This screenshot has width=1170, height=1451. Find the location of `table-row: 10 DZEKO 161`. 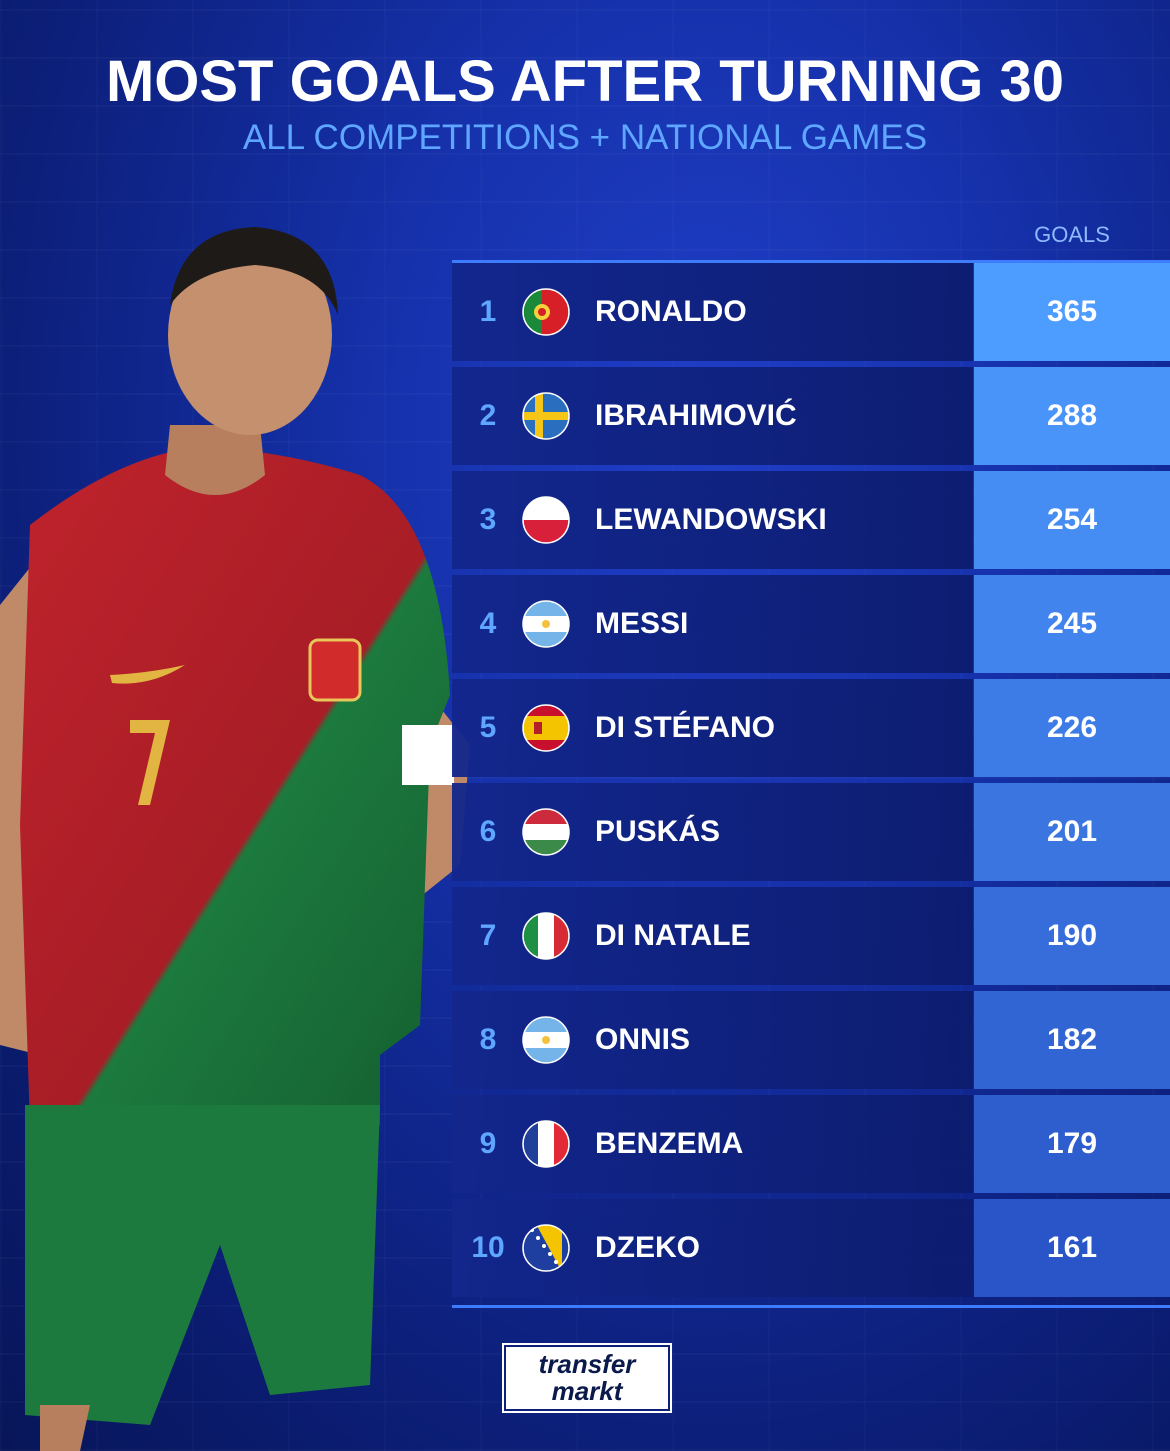

table-row: 10 DZEKO 161 is located at coordinates (811, 1248).